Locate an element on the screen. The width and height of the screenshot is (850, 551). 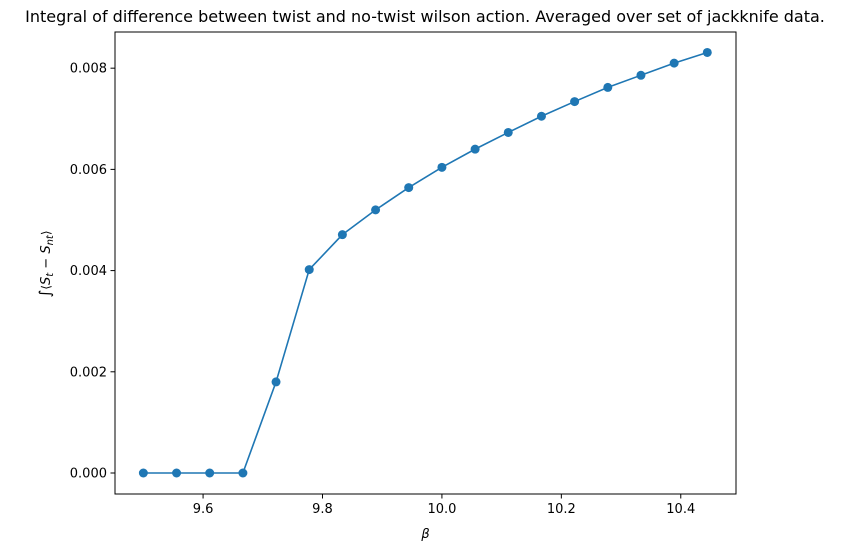
y-axis-label-sub2: nt is located at coordinates (50, 239).